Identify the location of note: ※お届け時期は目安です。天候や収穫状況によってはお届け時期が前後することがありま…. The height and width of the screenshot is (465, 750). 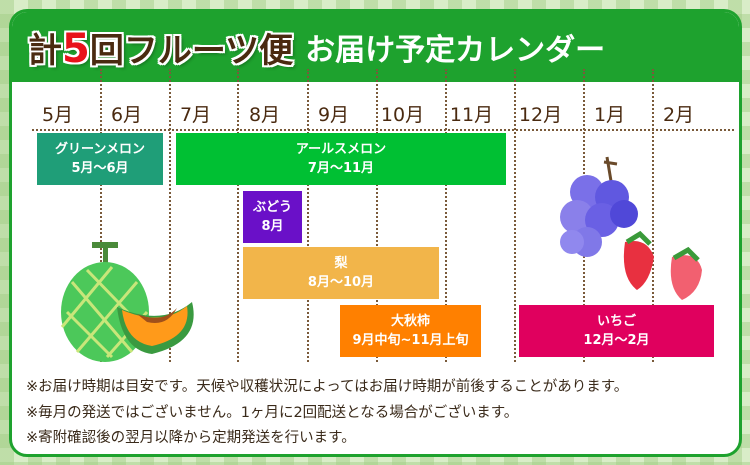
(327, 387).